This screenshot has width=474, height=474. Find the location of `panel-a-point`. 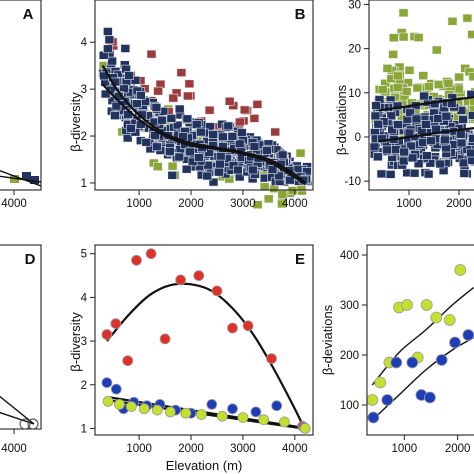

panel-a-point is located at coordinates (34, 180).